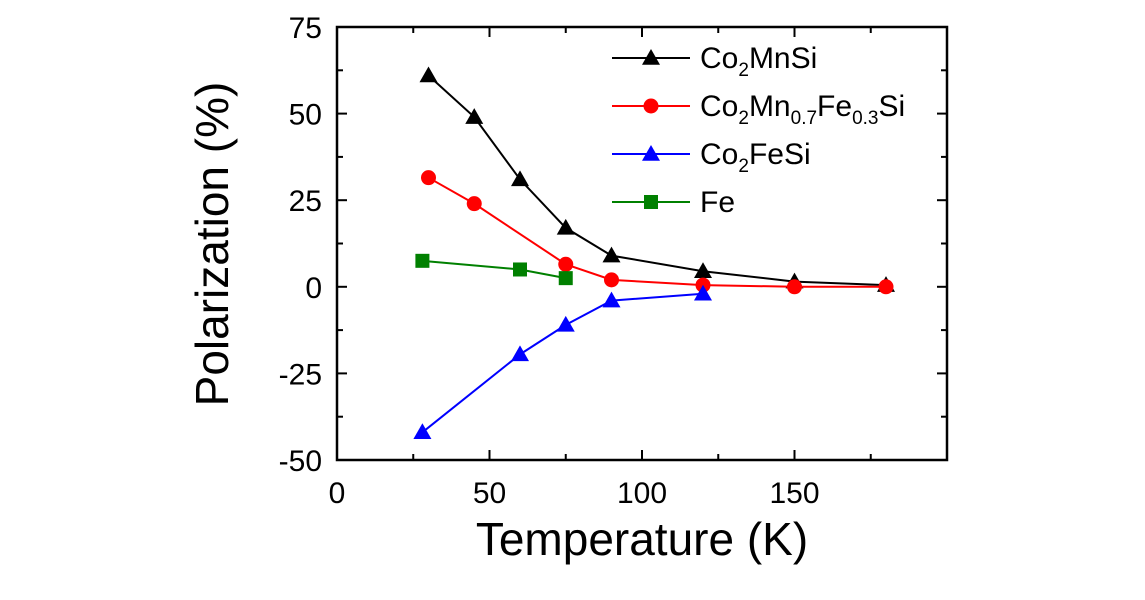 This screenshot has height=600, width=1145. I want to click on legend-item: Co2Mn0.7Fe0.3Si, so click(758, 109).